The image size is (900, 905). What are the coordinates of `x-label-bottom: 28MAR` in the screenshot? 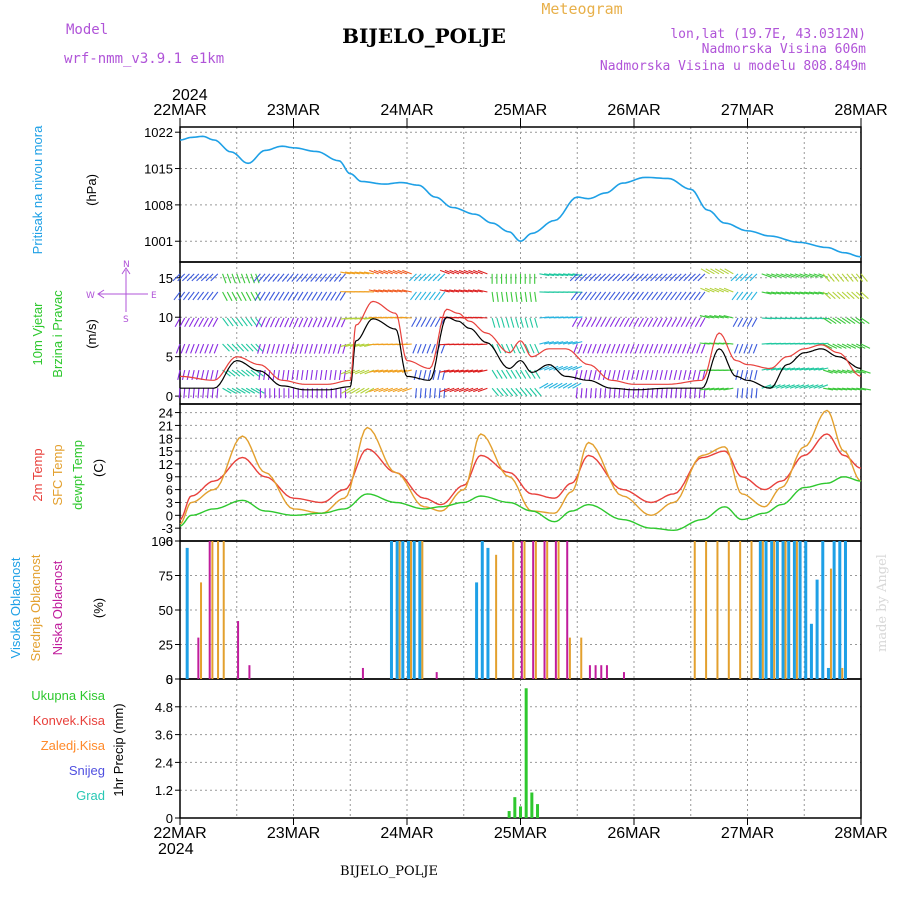 It's located at (860, 833).